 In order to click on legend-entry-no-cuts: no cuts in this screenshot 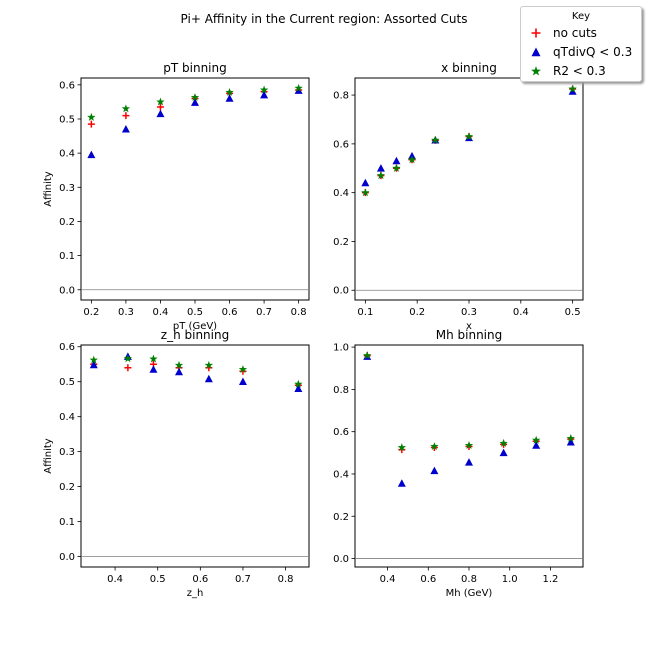, I will do `click(581, 32)`.